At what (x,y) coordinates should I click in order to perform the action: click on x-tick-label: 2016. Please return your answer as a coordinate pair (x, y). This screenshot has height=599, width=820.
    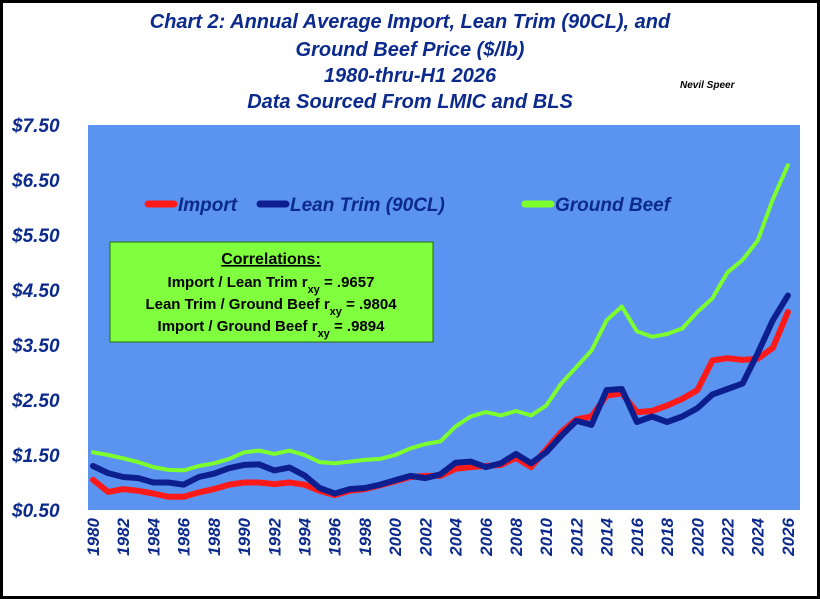
    Looking at the image, I should click on (637, 536).